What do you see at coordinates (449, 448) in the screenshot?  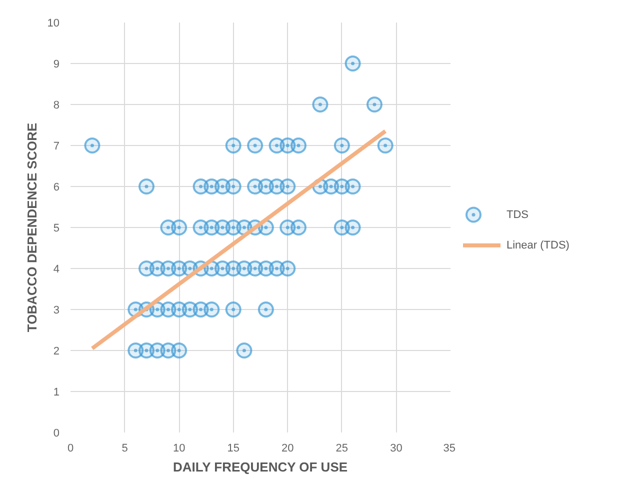 I see `x-tick-label: 35` at bounding box center [449, 448].